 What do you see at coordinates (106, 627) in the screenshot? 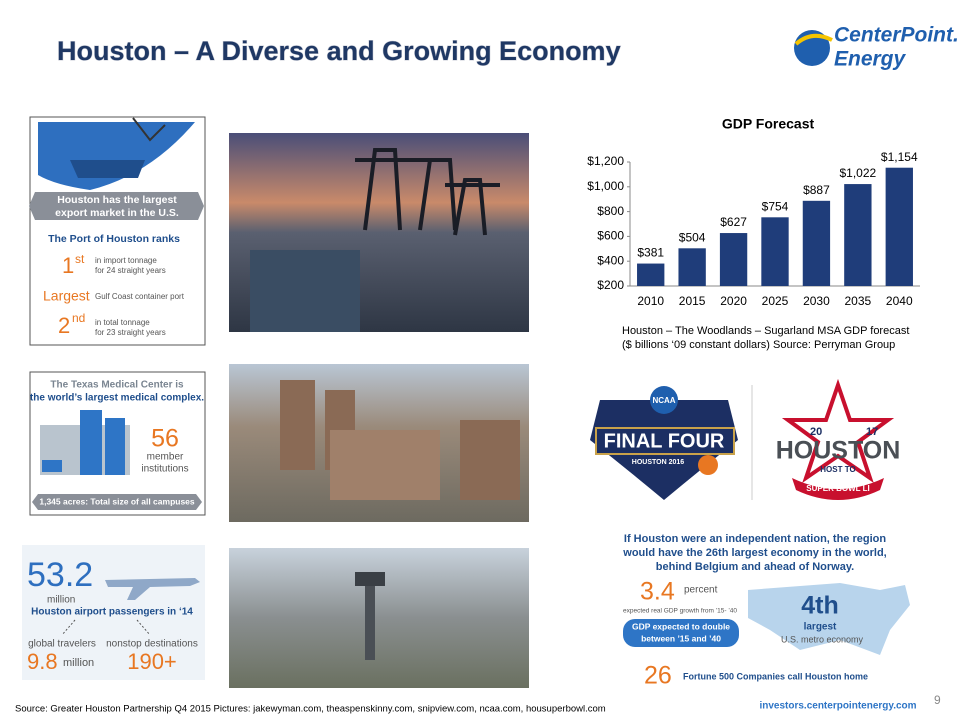
I see `connector` at bounding box center [106, 627].